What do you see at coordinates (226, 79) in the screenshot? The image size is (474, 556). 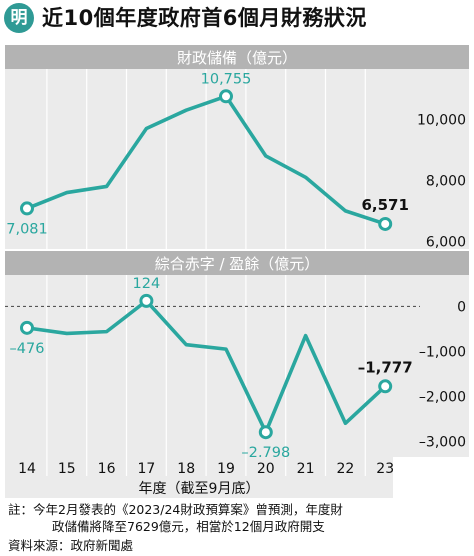 I see `reserves-data-label: 10,755` at bounding box center [226, 79].